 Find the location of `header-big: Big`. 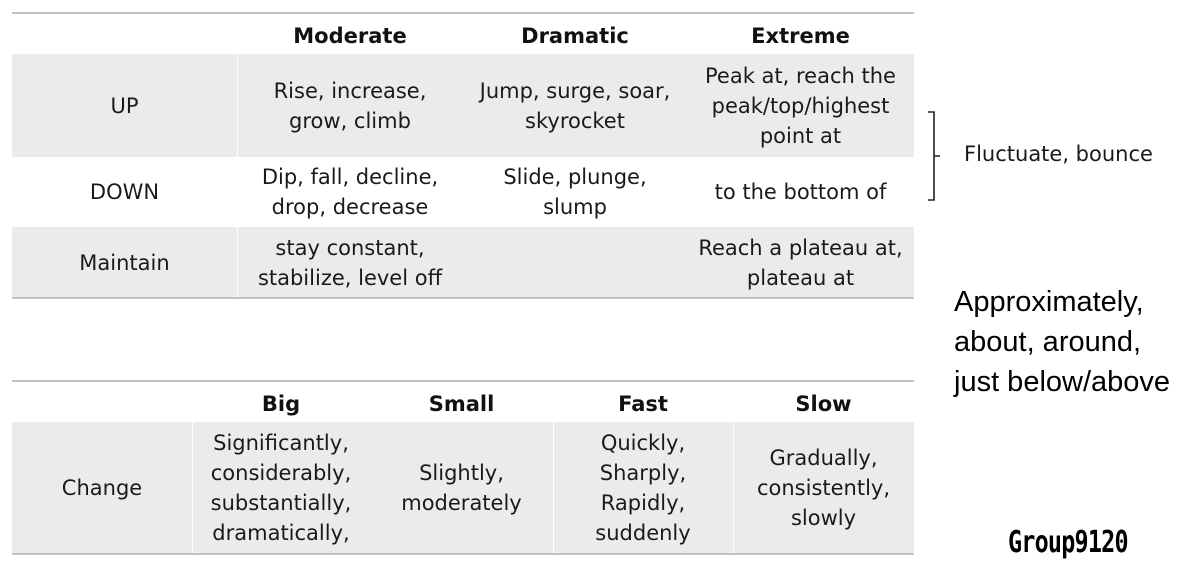

header-big: Big is located at coordinates (281, 404).